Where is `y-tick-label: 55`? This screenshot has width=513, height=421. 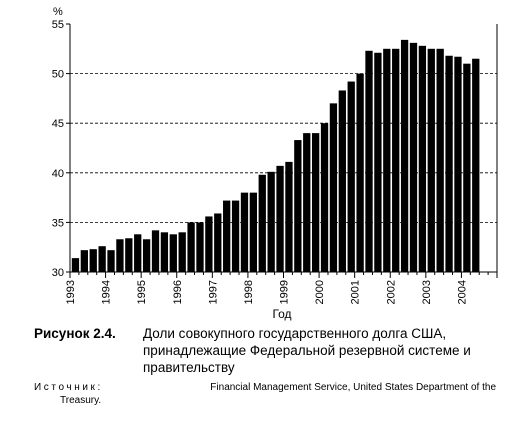 y-tick-label: 55 is located at coordinates (58, 25).